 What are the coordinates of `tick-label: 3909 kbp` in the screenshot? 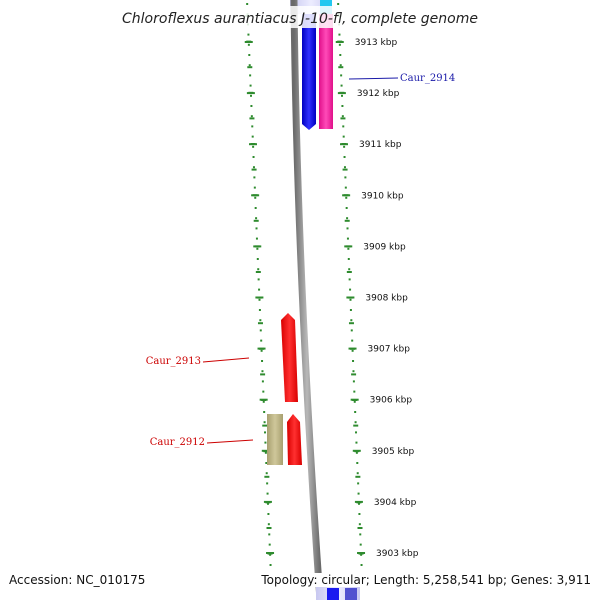 It's located at (384, 247).